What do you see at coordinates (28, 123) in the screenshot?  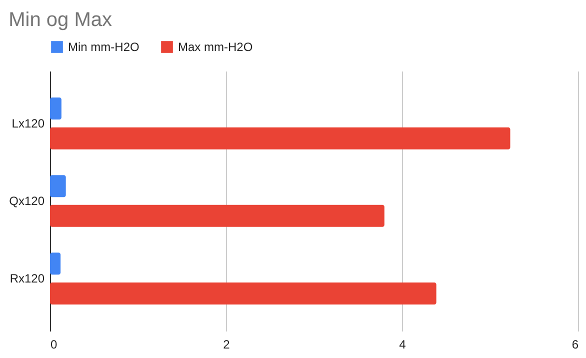 I see `y-tick-label: Lx120` at bounding box center [28, 123].